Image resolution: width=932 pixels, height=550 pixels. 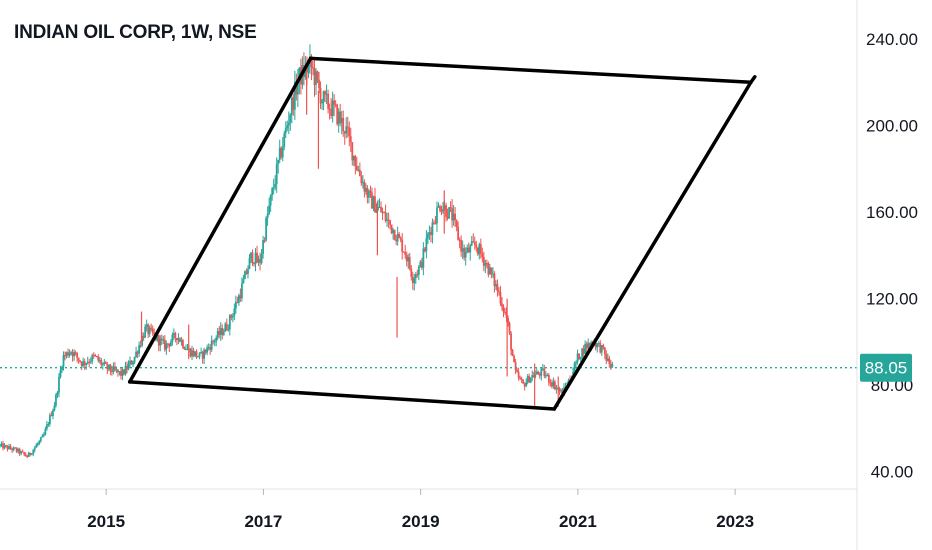 I want to click on pattern-line-extension, so click(x=753, y=79).